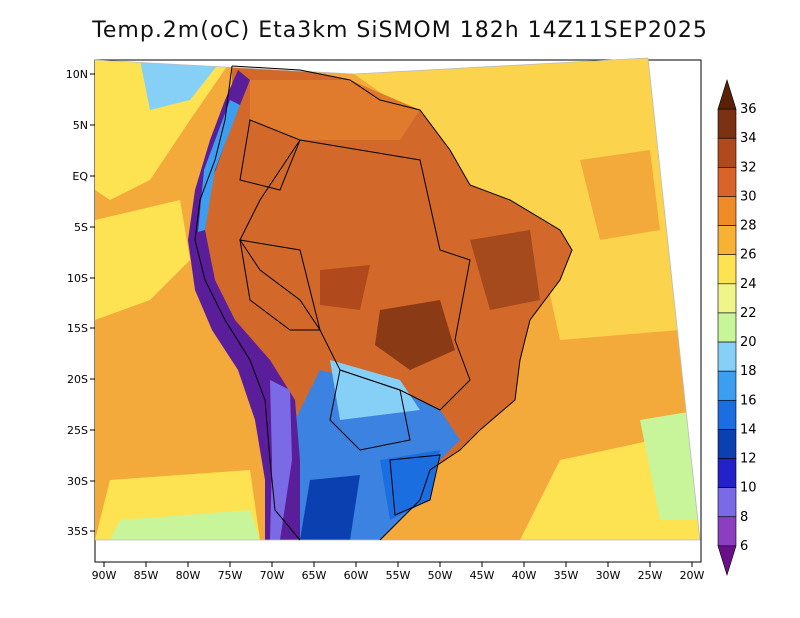 Image resolution: width=800 pixels, height=618 pixels. Describe the element at coordinates (748, 138) in the screenshot. I see `colorbar-label: 34` at that location.